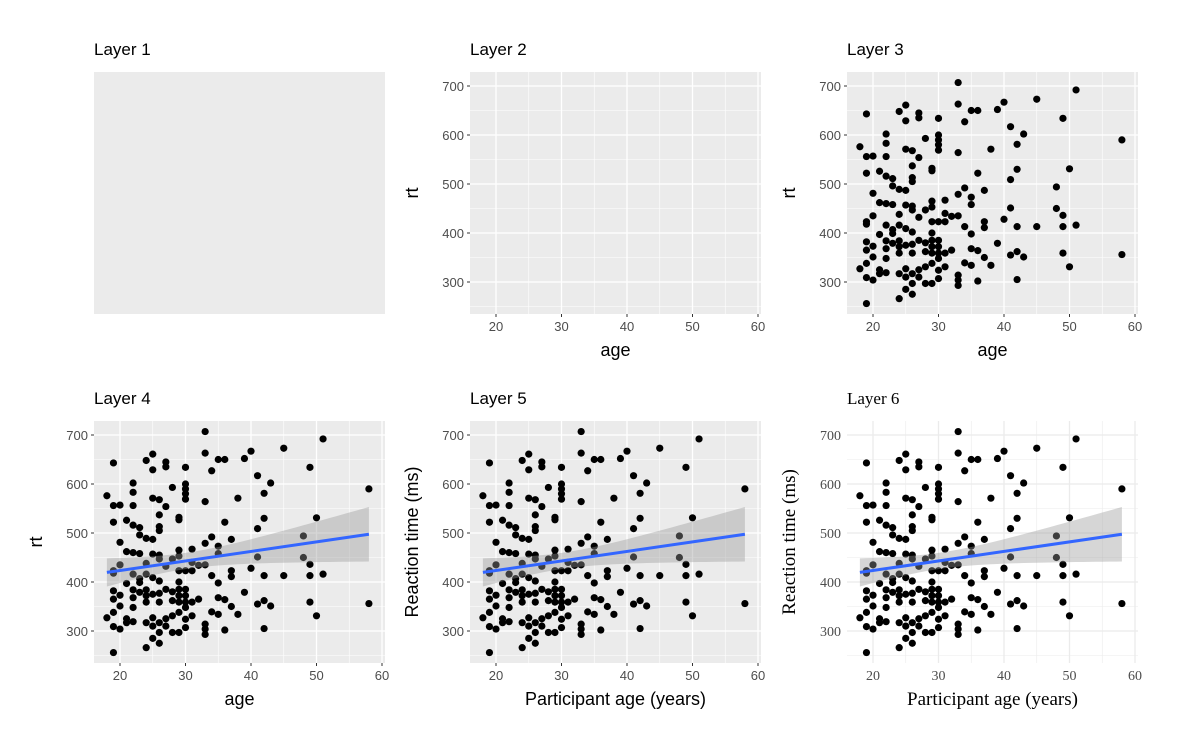 The image size is (1200, 740). What do you see at coordinates (412, 541) in the screenshot?
I see `y-axis-label: Reaction time (ms)` at bounding box center [412, 541].